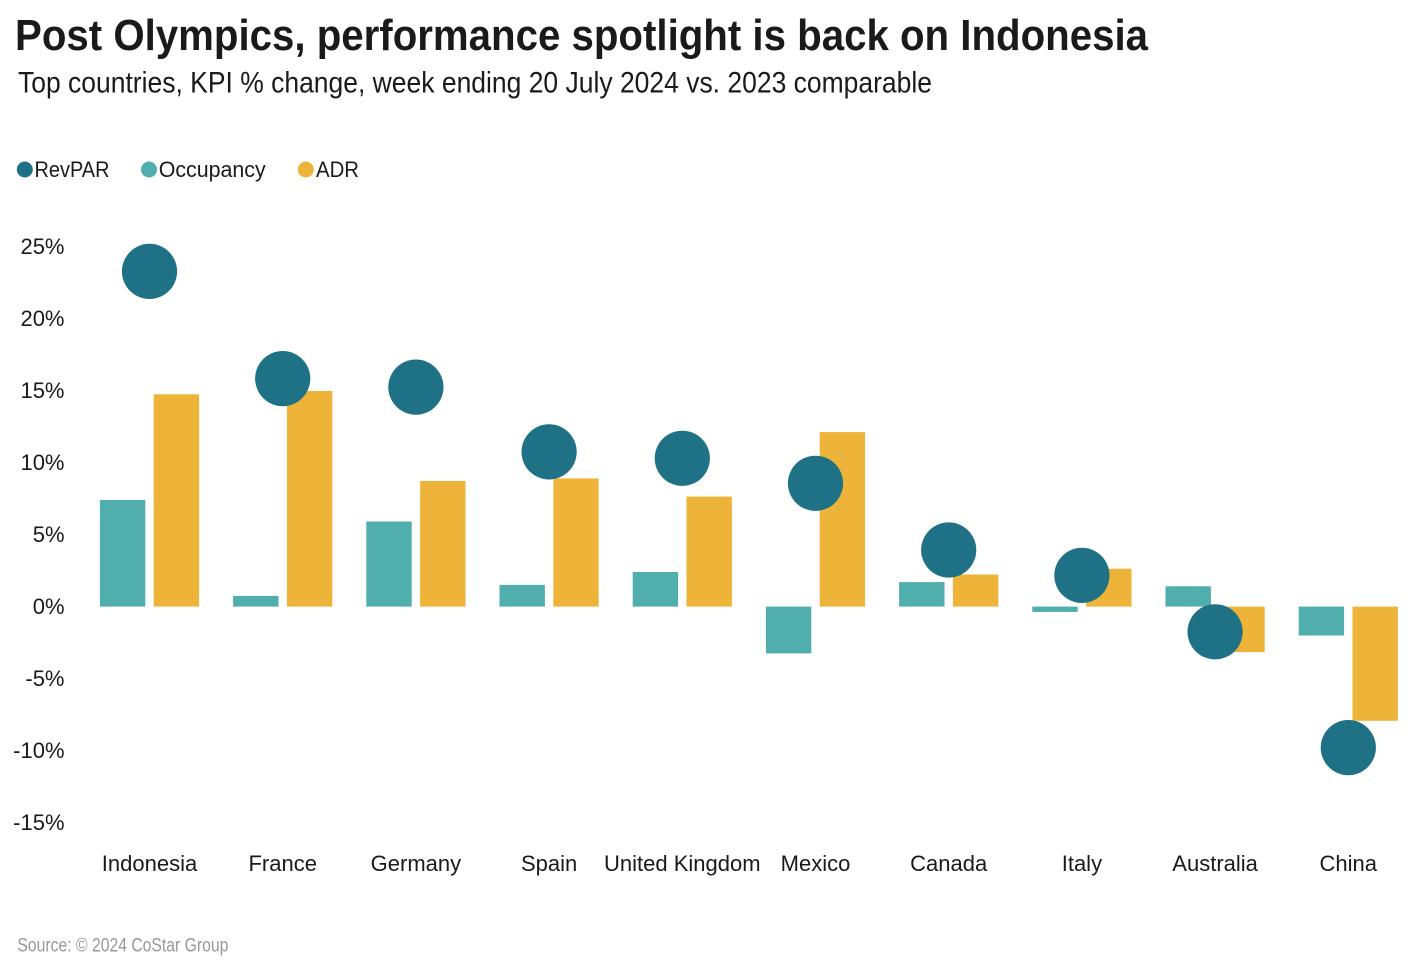 This screenshot has width=1424, height=970. I want to click on svg-text: Source: © 2024 CoStar Group, so click(122, 945).